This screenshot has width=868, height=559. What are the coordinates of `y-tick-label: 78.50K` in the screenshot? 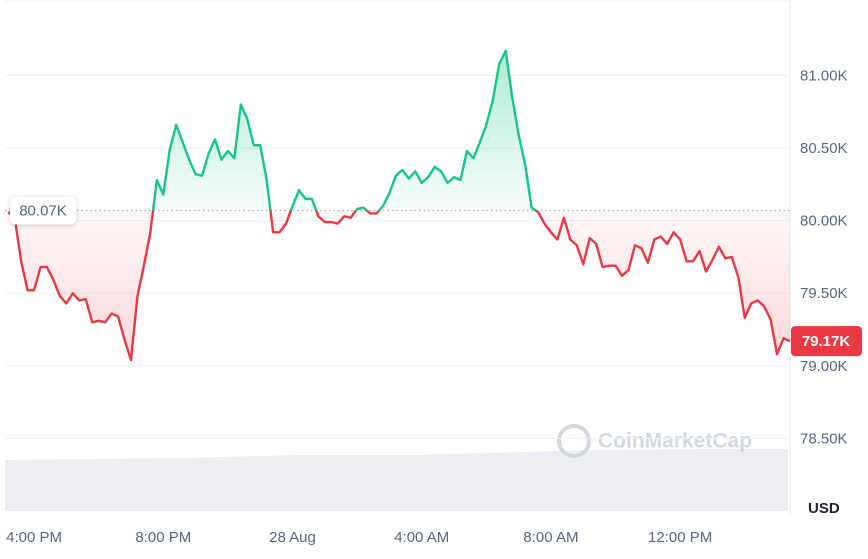 It's located at (824, 438).